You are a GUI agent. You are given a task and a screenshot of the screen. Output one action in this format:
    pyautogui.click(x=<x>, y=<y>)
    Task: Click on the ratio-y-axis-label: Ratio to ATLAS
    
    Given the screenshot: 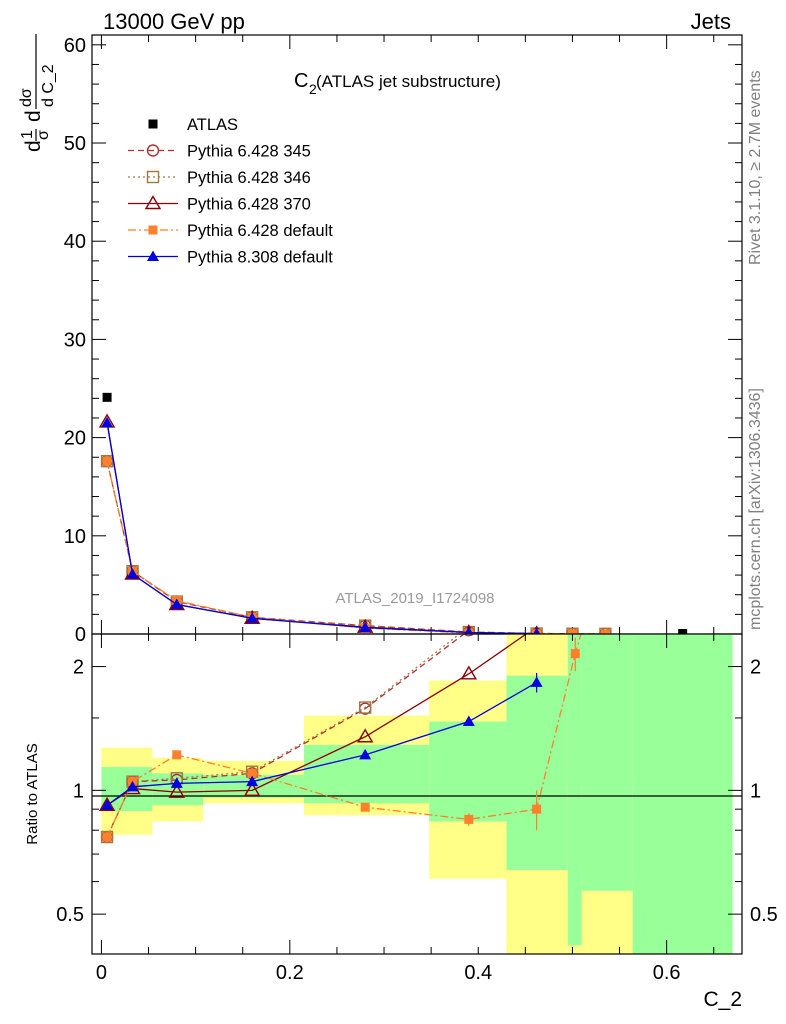 What is the action you would take?
    pyautogui.click(x=32, y=793)
    